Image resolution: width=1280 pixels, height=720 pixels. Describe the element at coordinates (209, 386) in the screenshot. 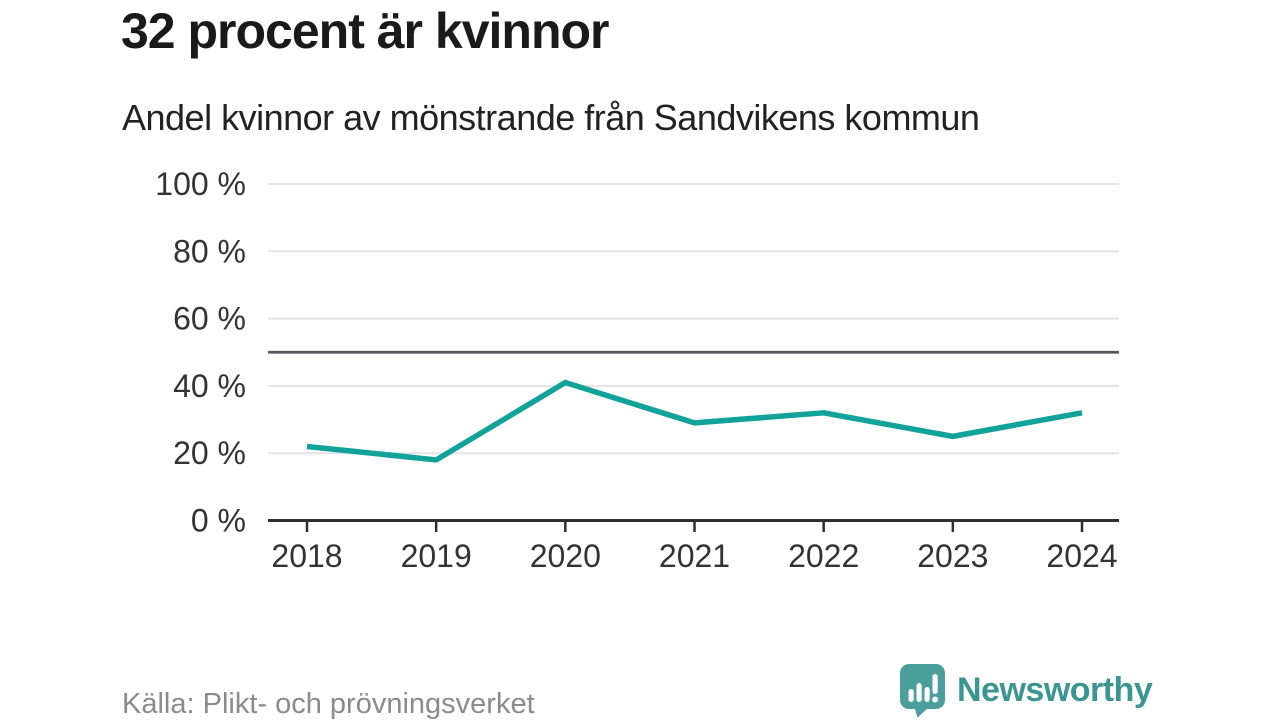

I see `y-tick-label: 40 %` at that location.